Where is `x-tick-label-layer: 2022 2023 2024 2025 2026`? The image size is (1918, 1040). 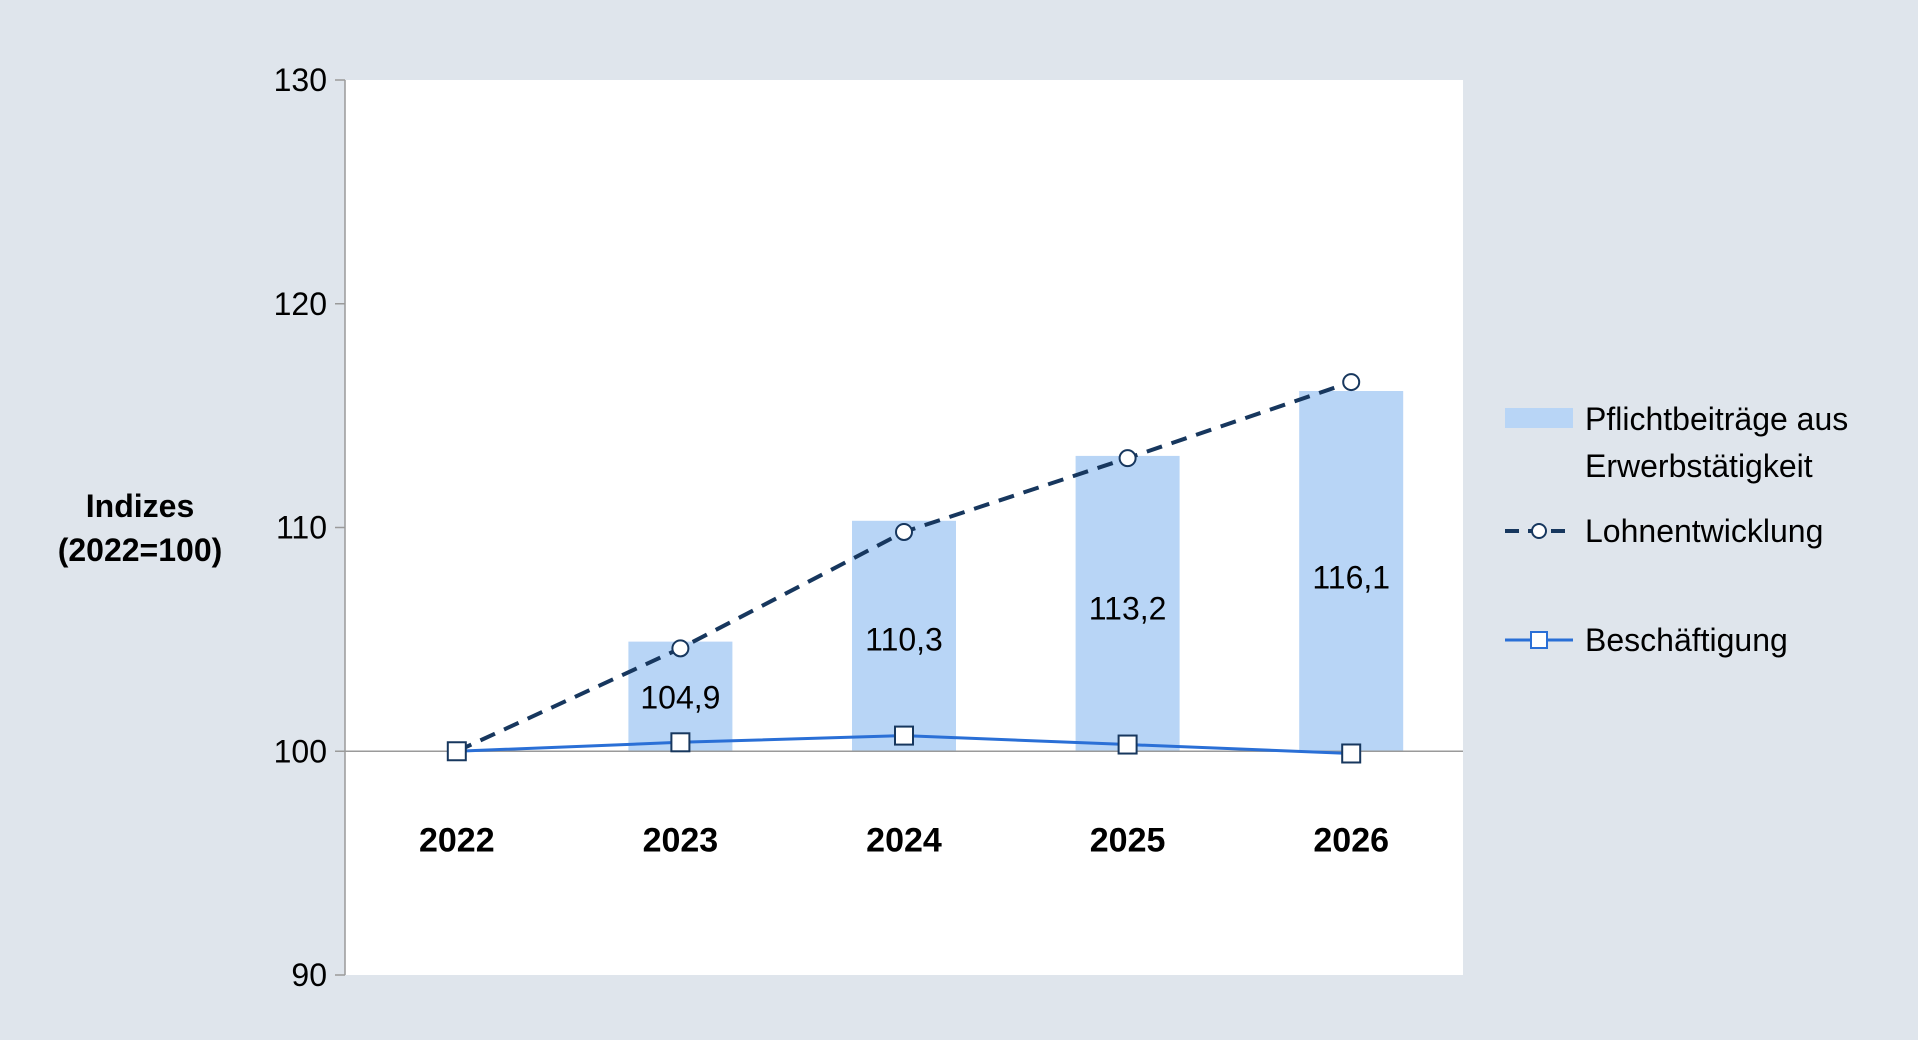
x-tick-label-layer: 2022 2023 2024 2025 2026 is located at coordinates (904, 840).